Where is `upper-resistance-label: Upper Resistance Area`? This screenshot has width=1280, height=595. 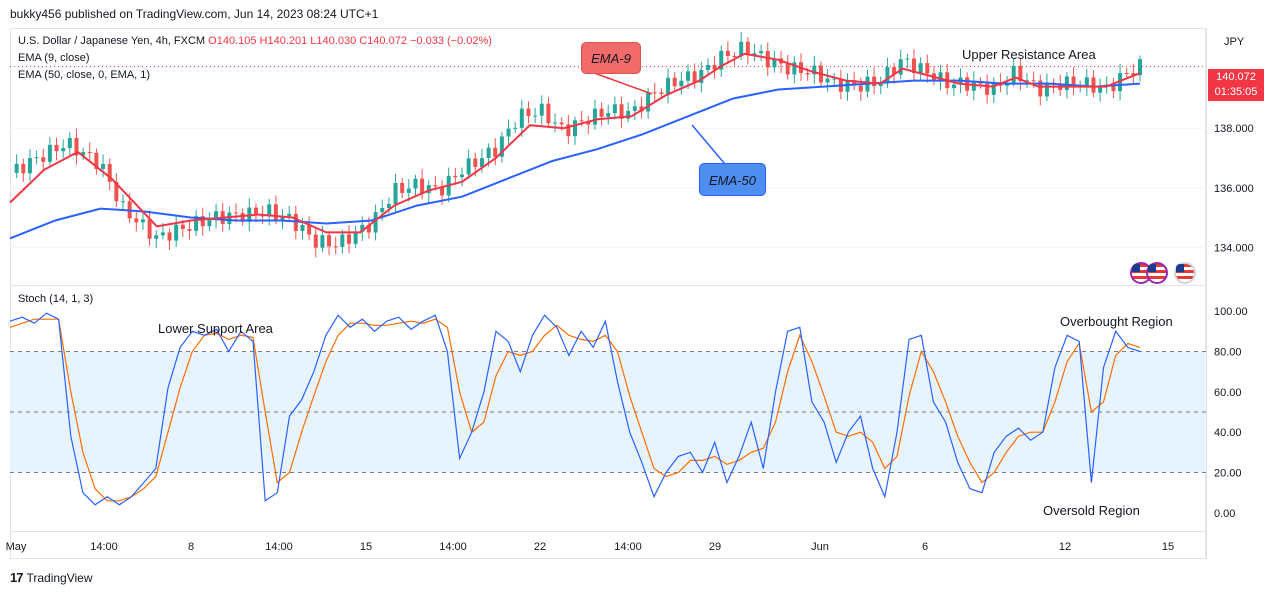 upper-resistance-label: Upper Resistance Area is located at coordinates (1029, 54).